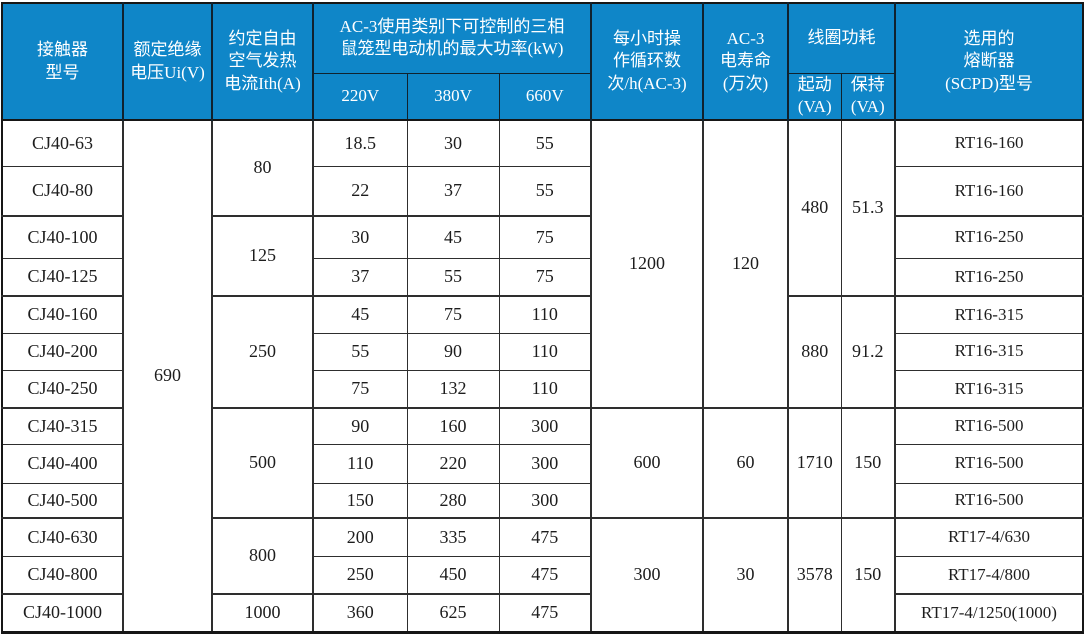  Describe the element at coordinates (453, 537) in the screenshot. I see `power-380-cell: 335` at that location.